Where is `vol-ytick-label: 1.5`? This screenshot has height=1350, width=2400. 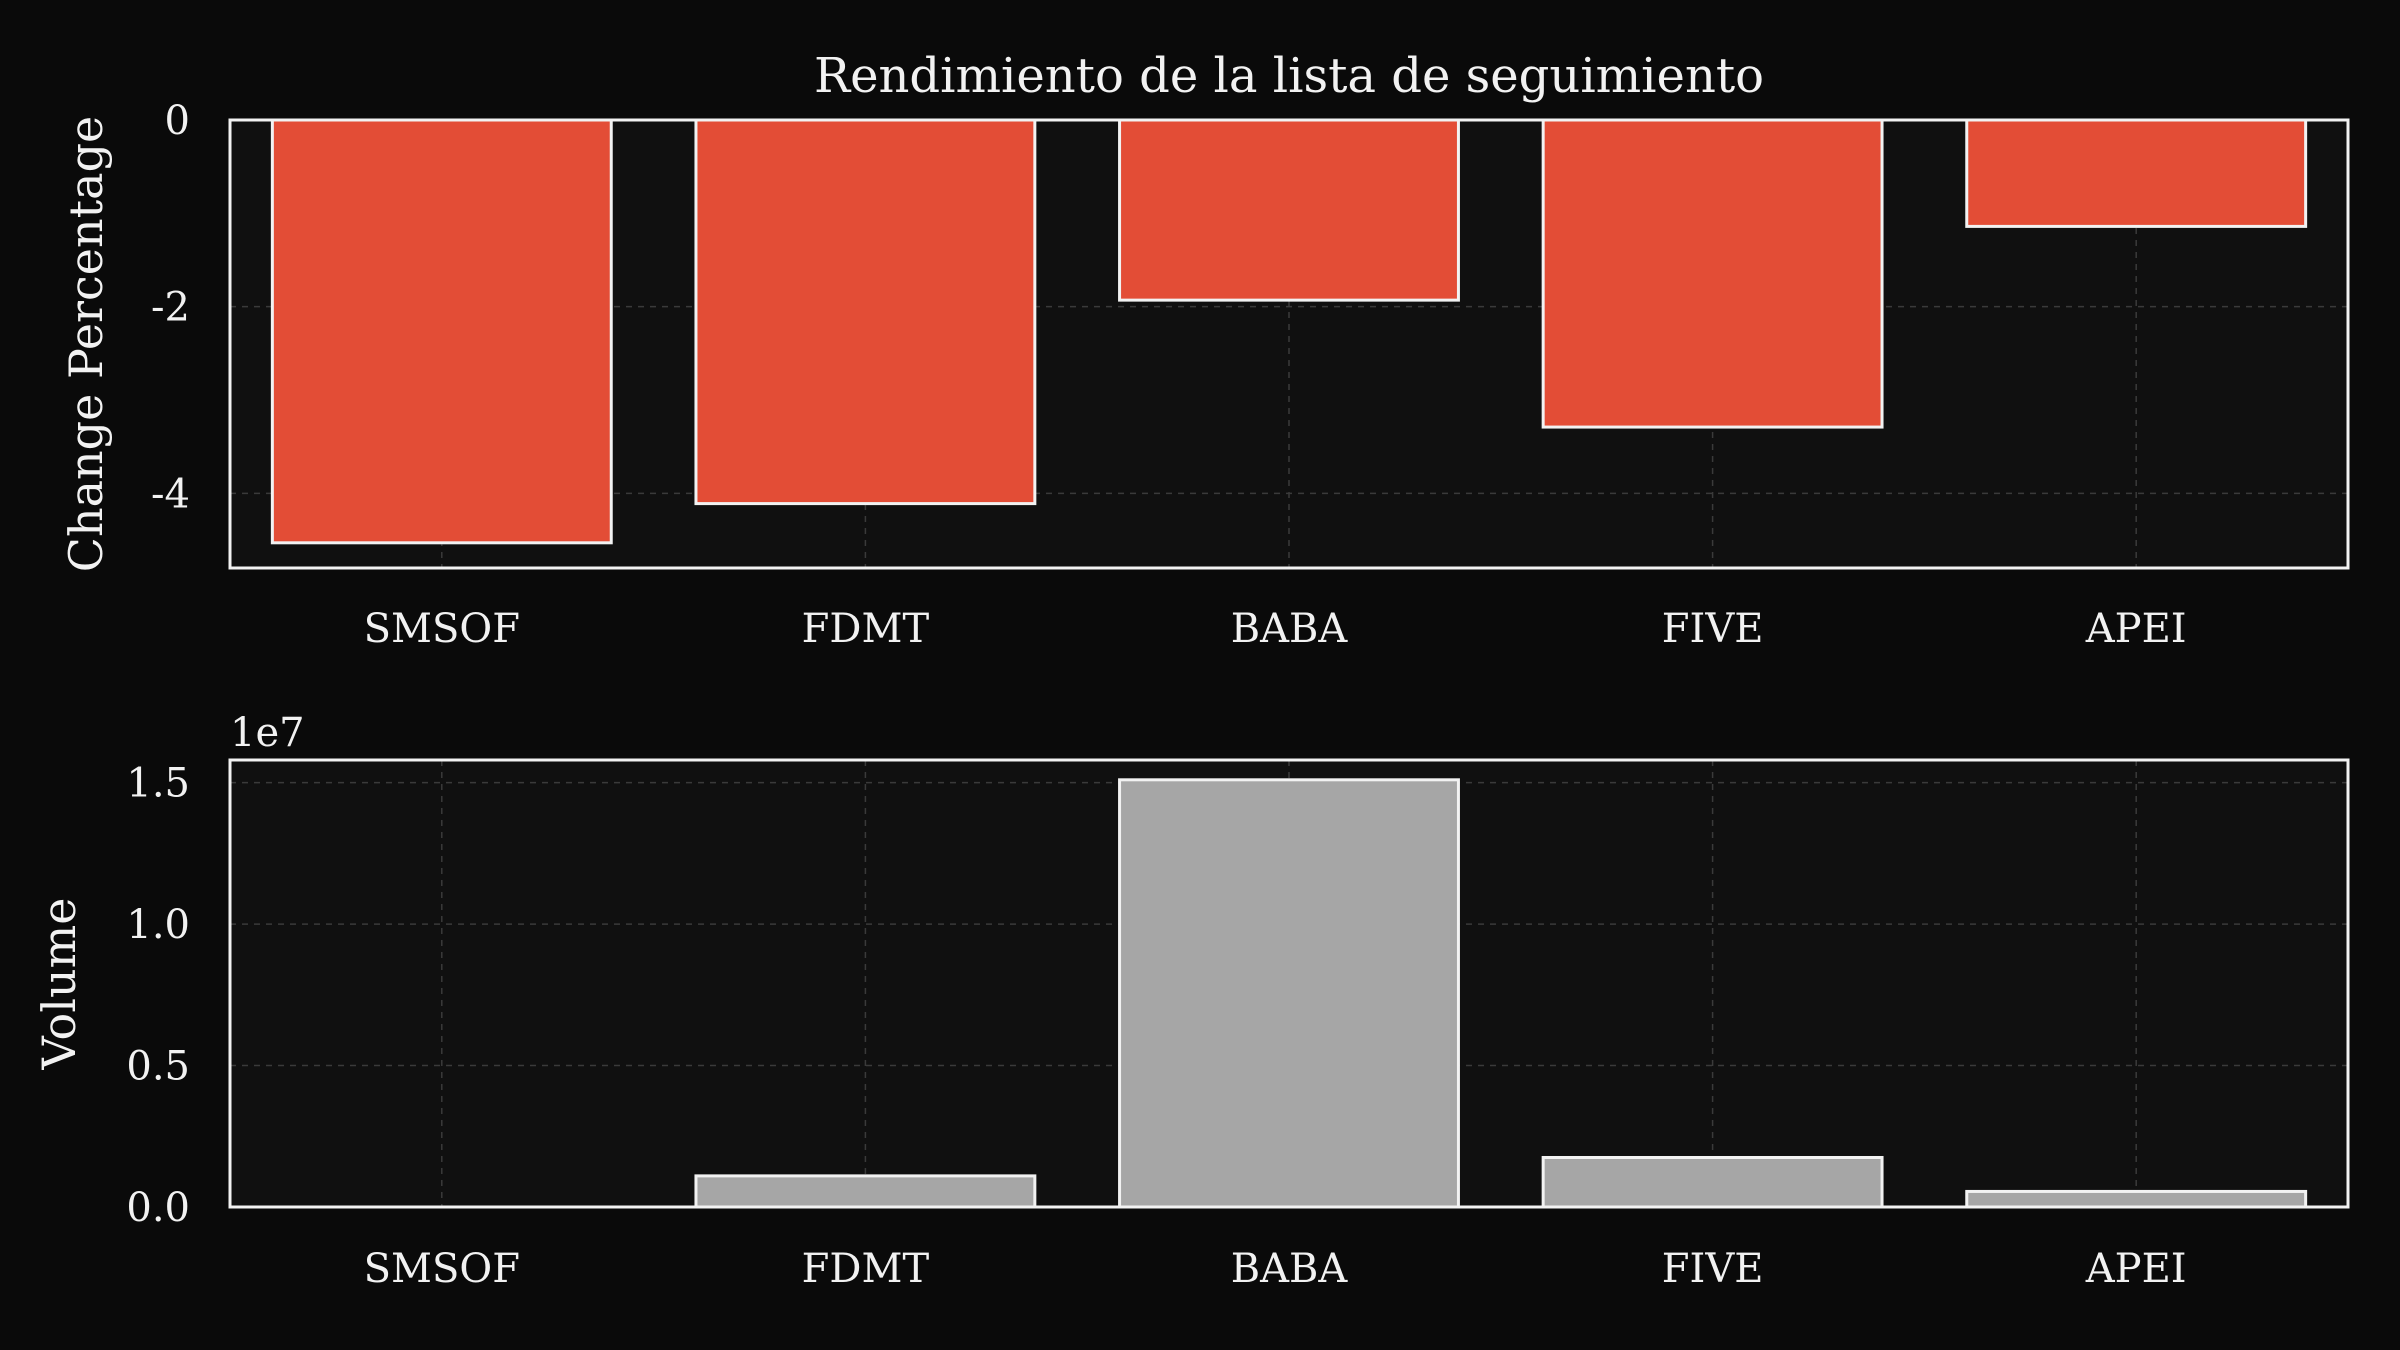
vol-ytick-label: 1.5 is located at coordinates (158, 784).